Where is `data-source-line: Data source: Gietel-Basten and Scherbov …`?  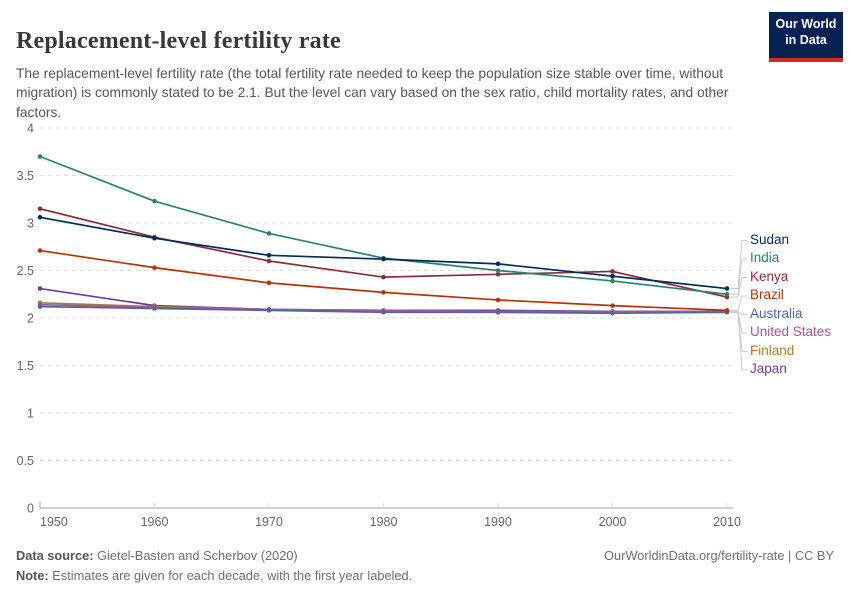
data-source-line: Data source: Gietel-Basten and Scherbov … is located at coordinates (157, 556).